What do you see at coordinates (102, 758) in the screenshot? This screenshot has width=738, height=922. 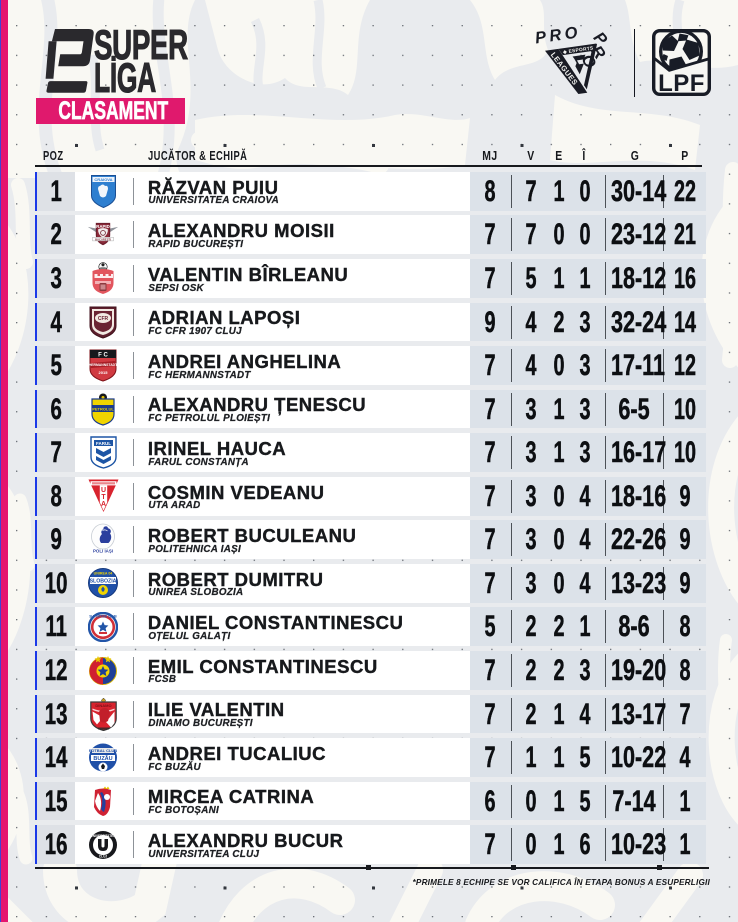 I see `svg-text: BUZĂU` at bounding box center [102, 758].